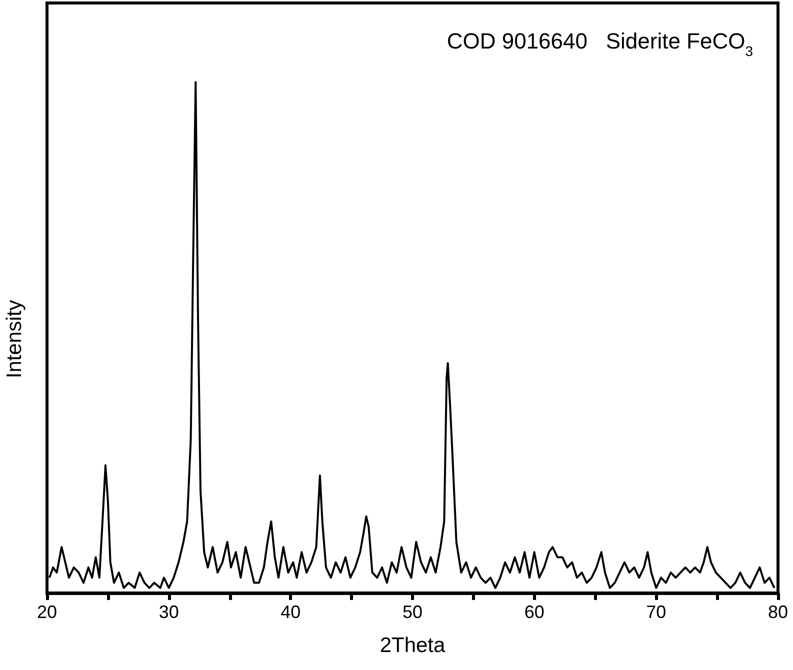 This screenshot has height=670, width=793. What do you see at coordinates (778, 612) in the screenshot?
I see `x-tick-label: 80` at bounding box center [778, 612].